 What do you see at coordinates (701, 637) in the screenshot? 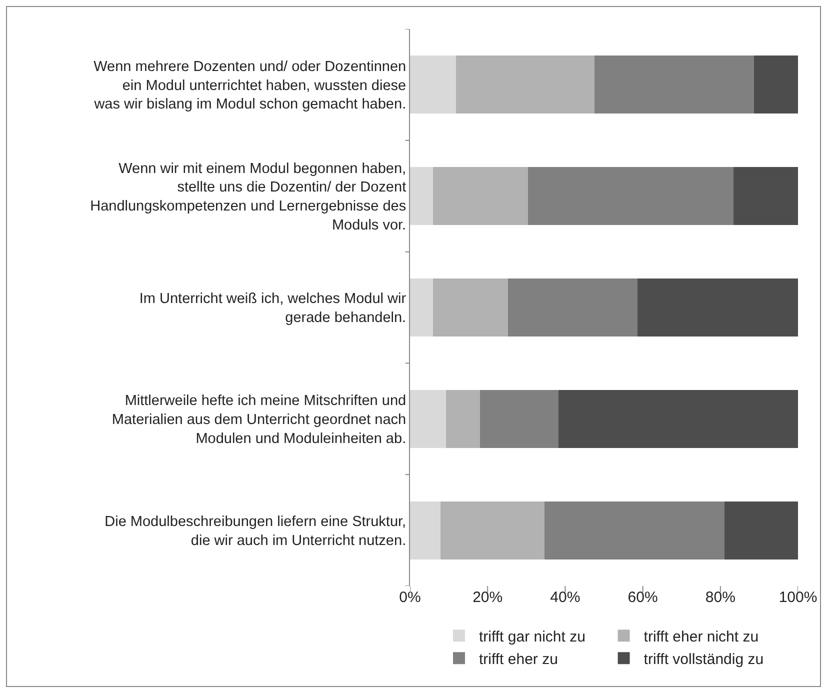
I see `legend-label: trifft eher nicht zu` at bounding box center [701, 637].